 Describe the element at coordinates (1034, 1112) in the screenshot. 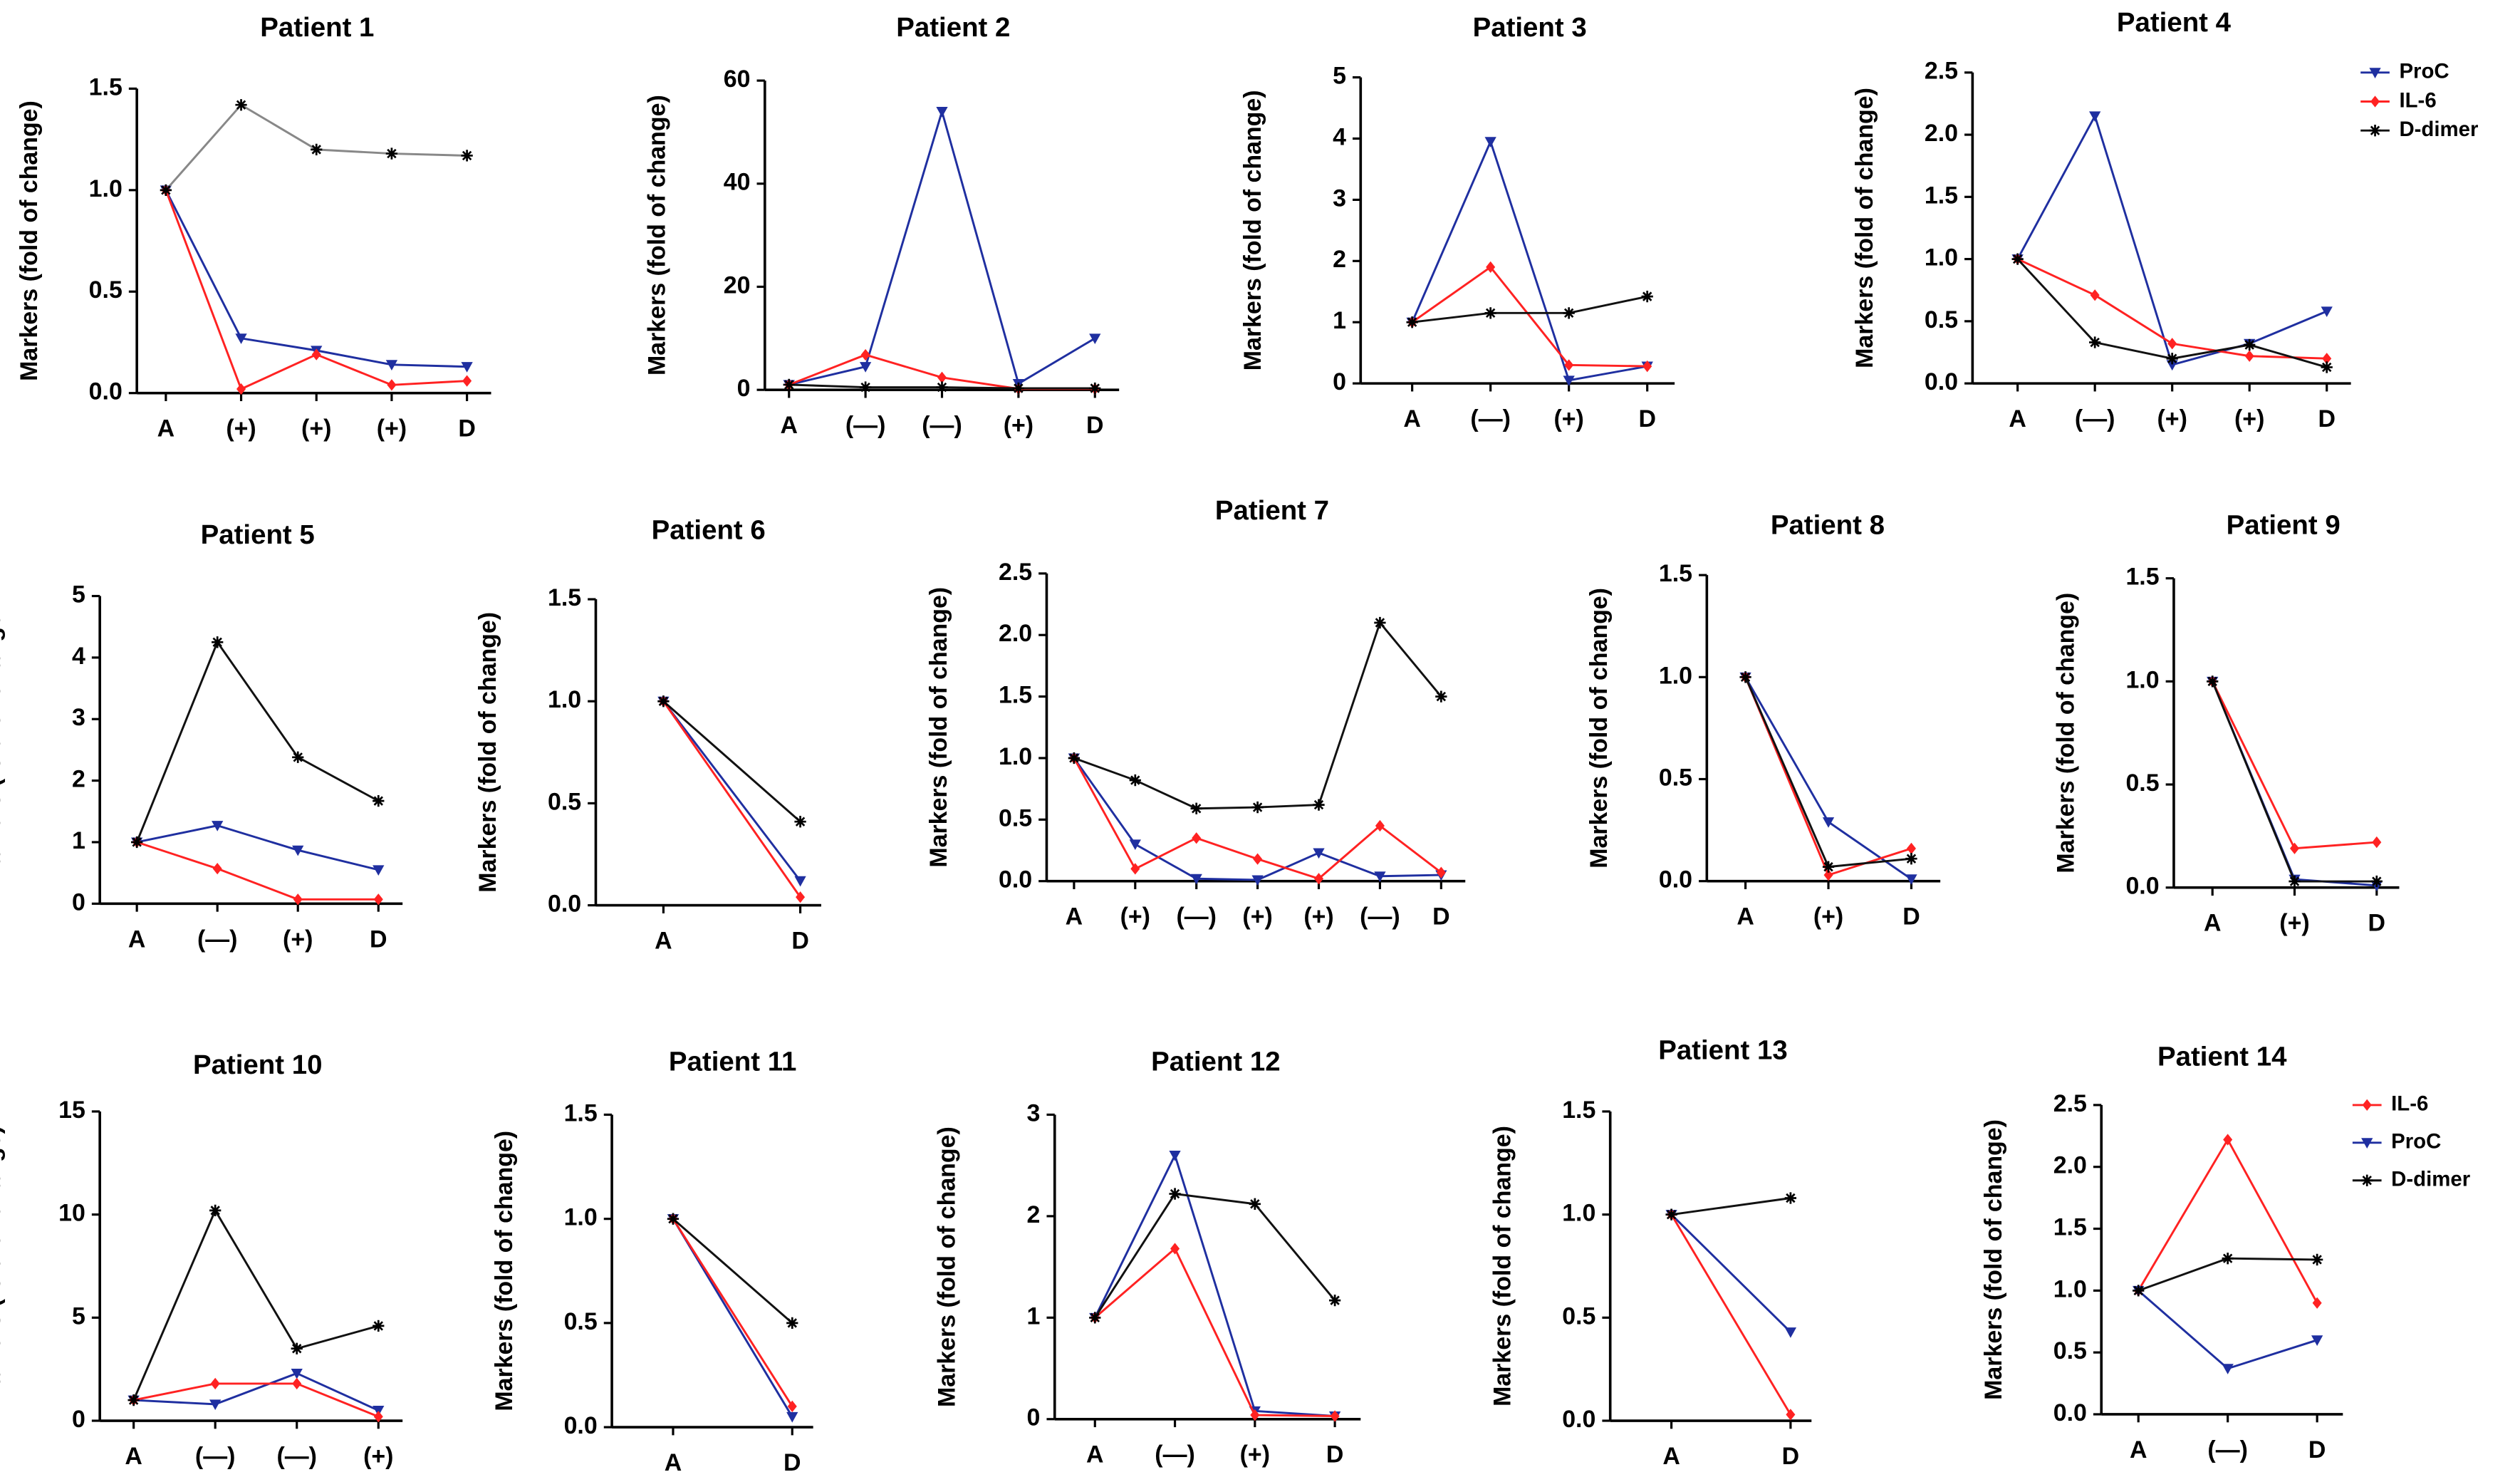

I see `y-tick-label: 3` at that location.